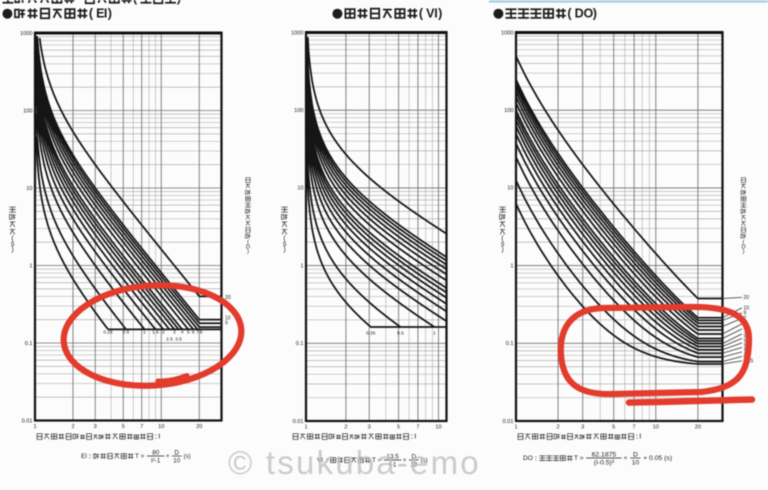  Describe the element at coordinates (589, 13) in the screenshot. I see `svg-text: O` at that location.